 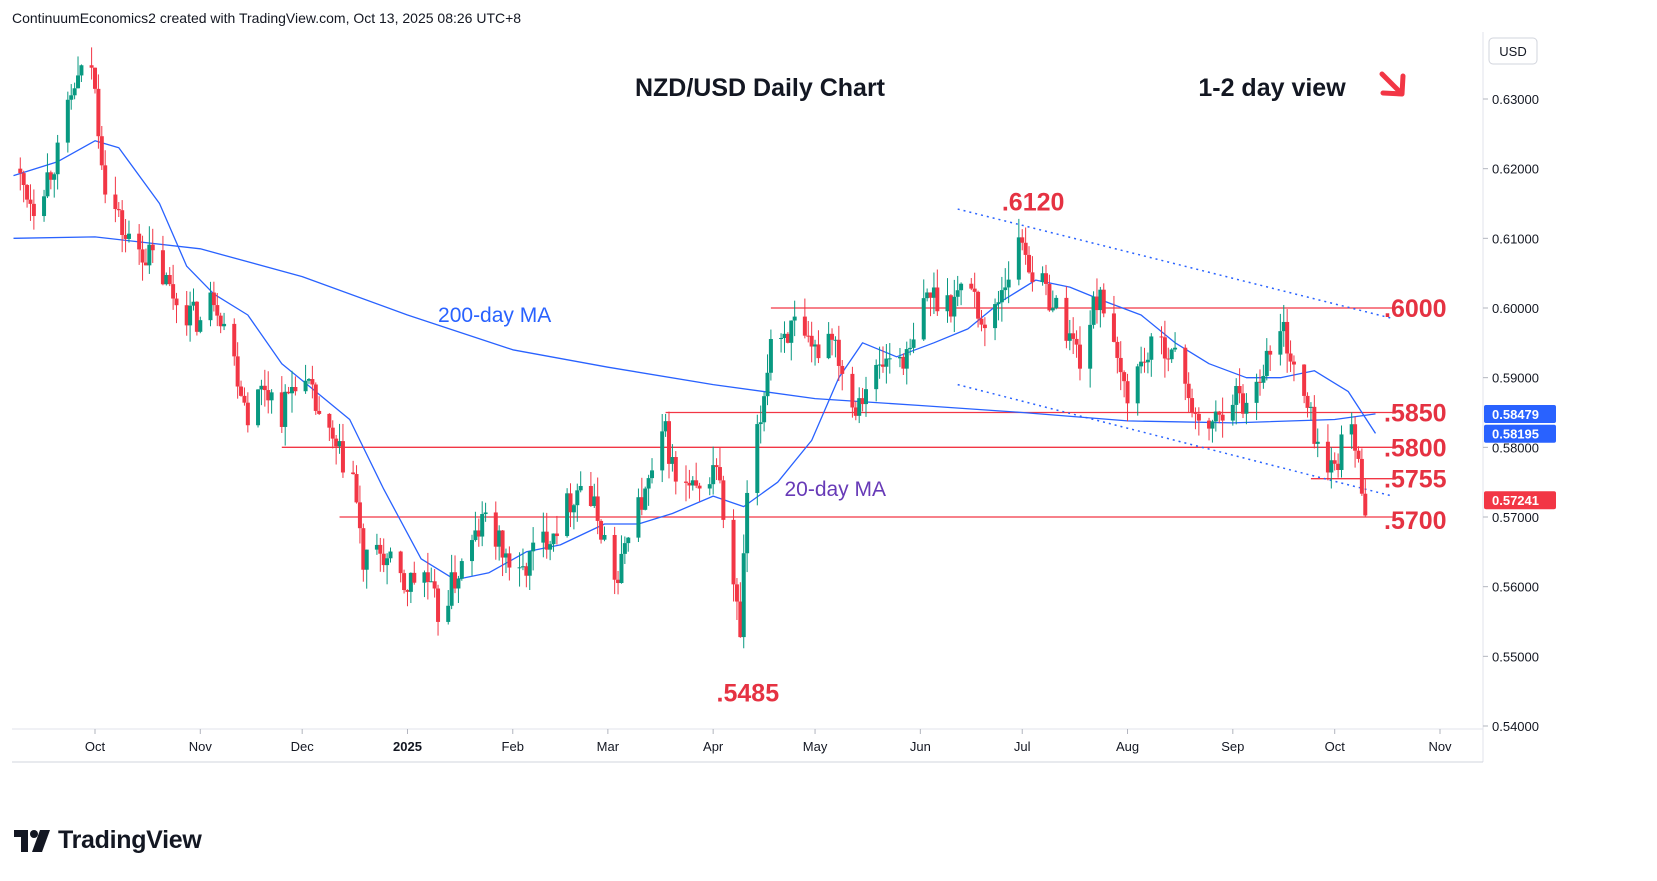 I want to click on tradingview-logo: TradingView, so click(x=108, y=840).